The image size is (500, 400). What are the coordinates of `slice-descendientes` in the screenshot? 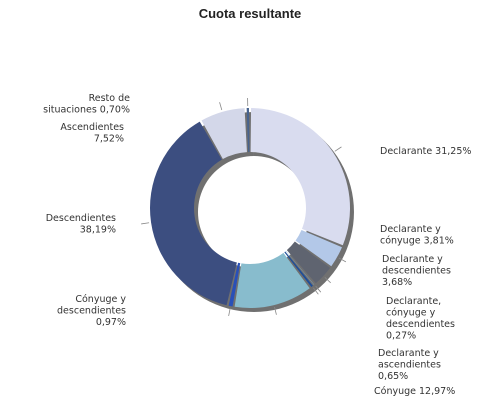 It's located at (193, 213).